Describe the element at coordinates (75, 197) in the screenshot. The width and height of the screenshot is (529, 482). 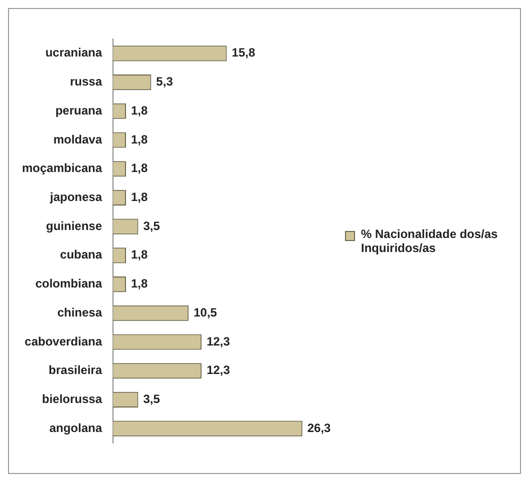
I see `y-tick-label: japonesa` at that location.